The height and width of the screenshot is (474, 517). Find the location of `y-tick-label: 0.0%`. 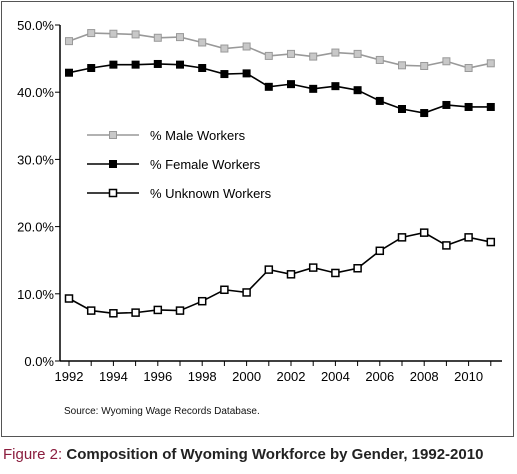

y-tick-label: 0.0% is located at coordinates (39, 361).